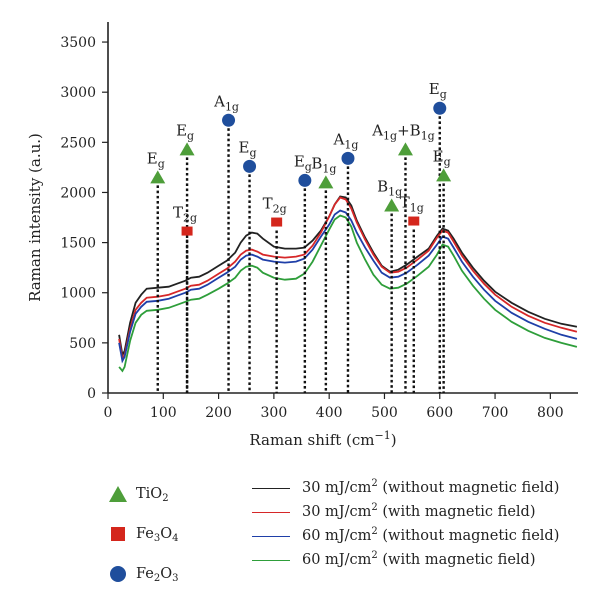  Describe the element at coordinates (78, 193) in the screenshot. I see `y-tick-label: 2000` at that location.